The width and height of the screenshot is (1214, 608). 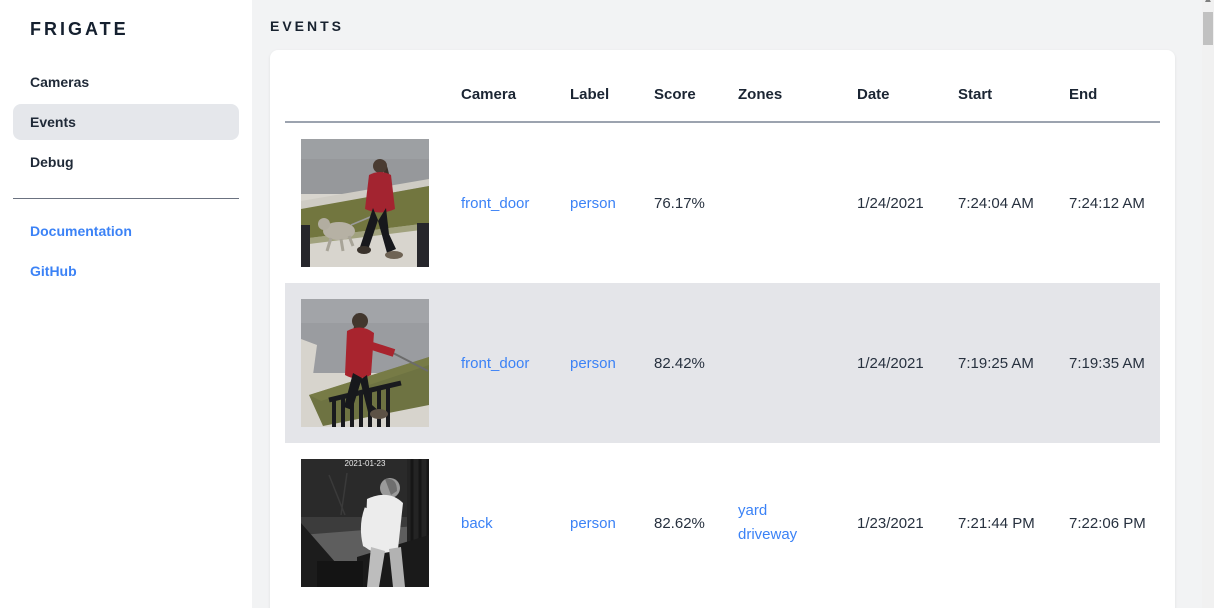 I want to click on column-header-date: Date, so click(x=873, y=94).